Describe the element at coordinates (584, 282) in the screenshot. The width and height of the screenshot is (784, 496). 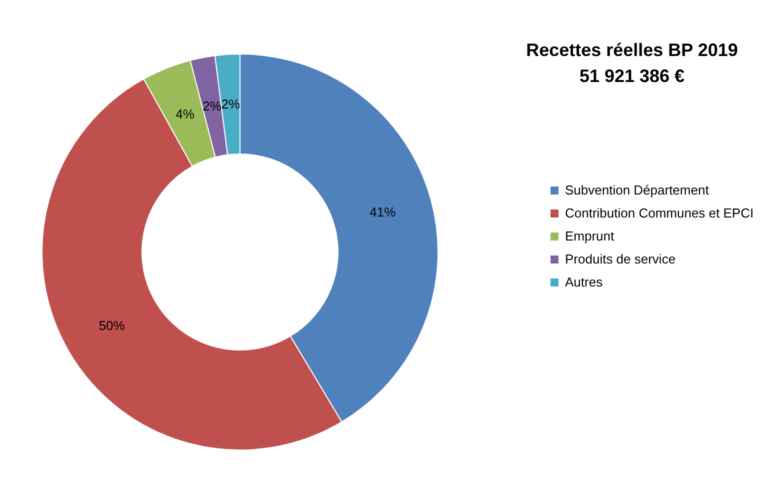
I see `legend-label: Autres` at that location.